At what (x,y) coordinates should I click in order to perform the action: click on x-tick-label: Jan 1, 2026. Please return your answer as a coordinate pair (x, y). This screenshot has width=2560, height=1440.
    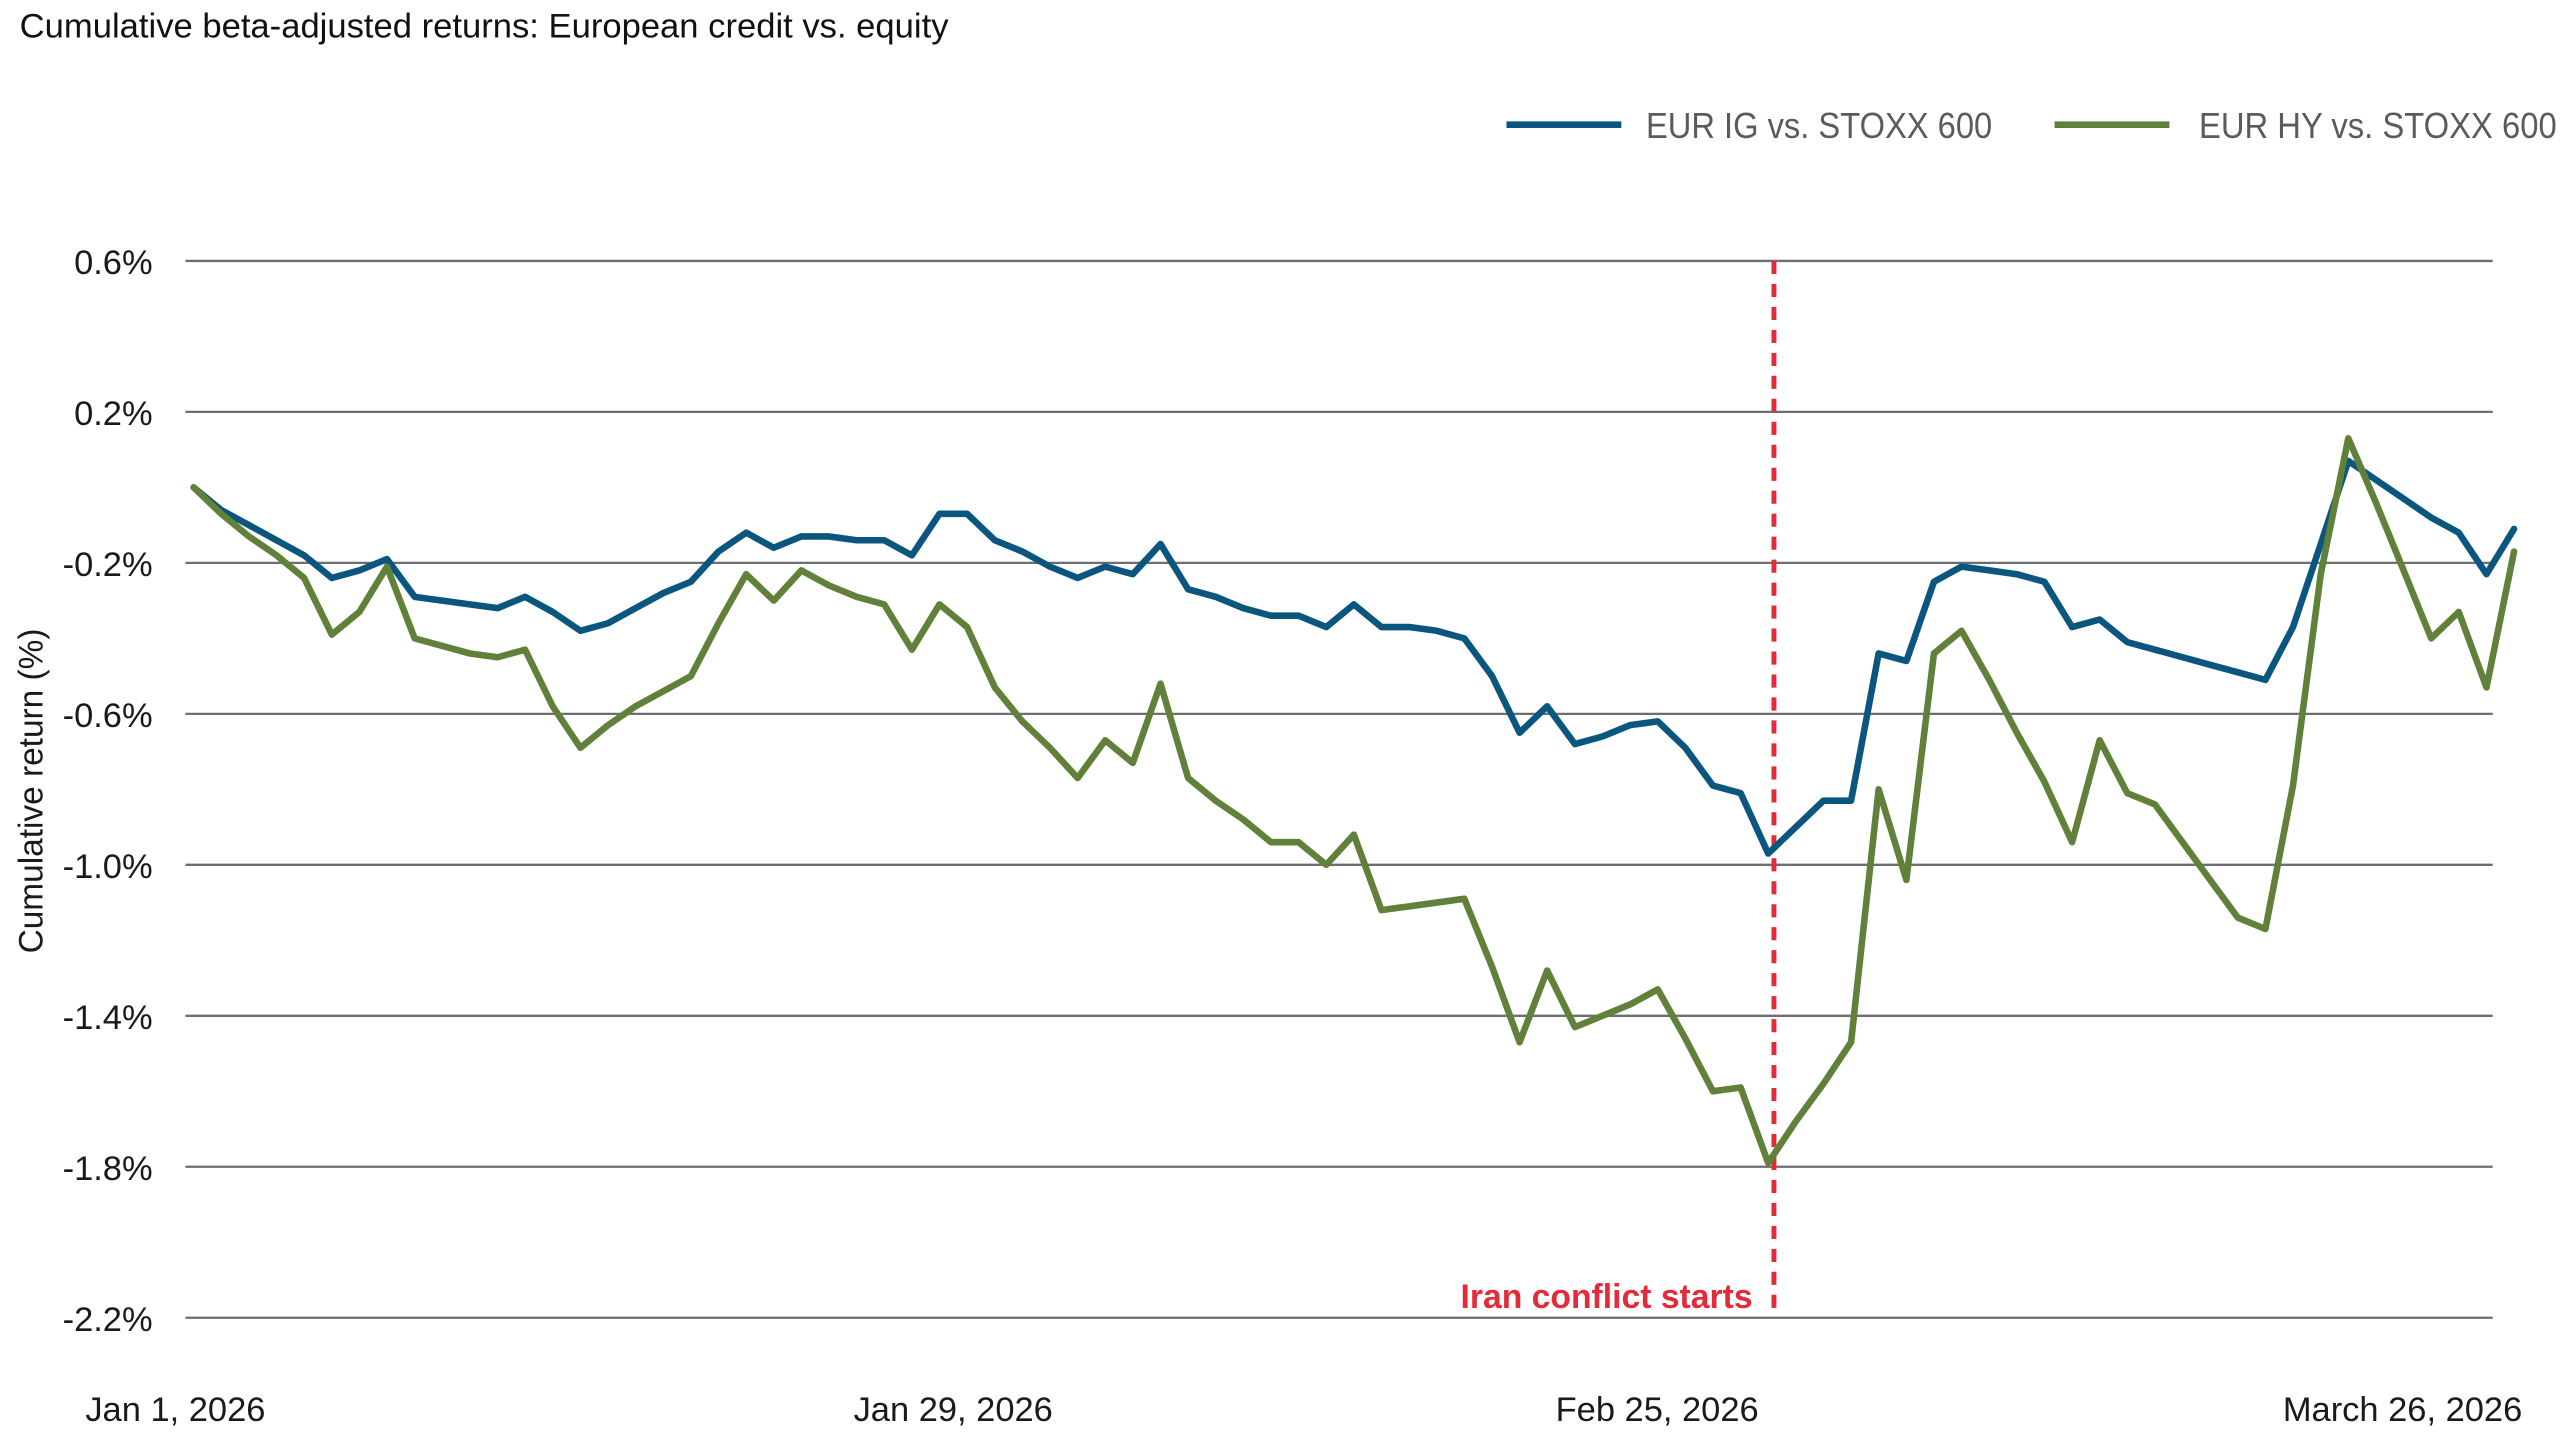
    Looking at the image, I should click on (175, 1410).